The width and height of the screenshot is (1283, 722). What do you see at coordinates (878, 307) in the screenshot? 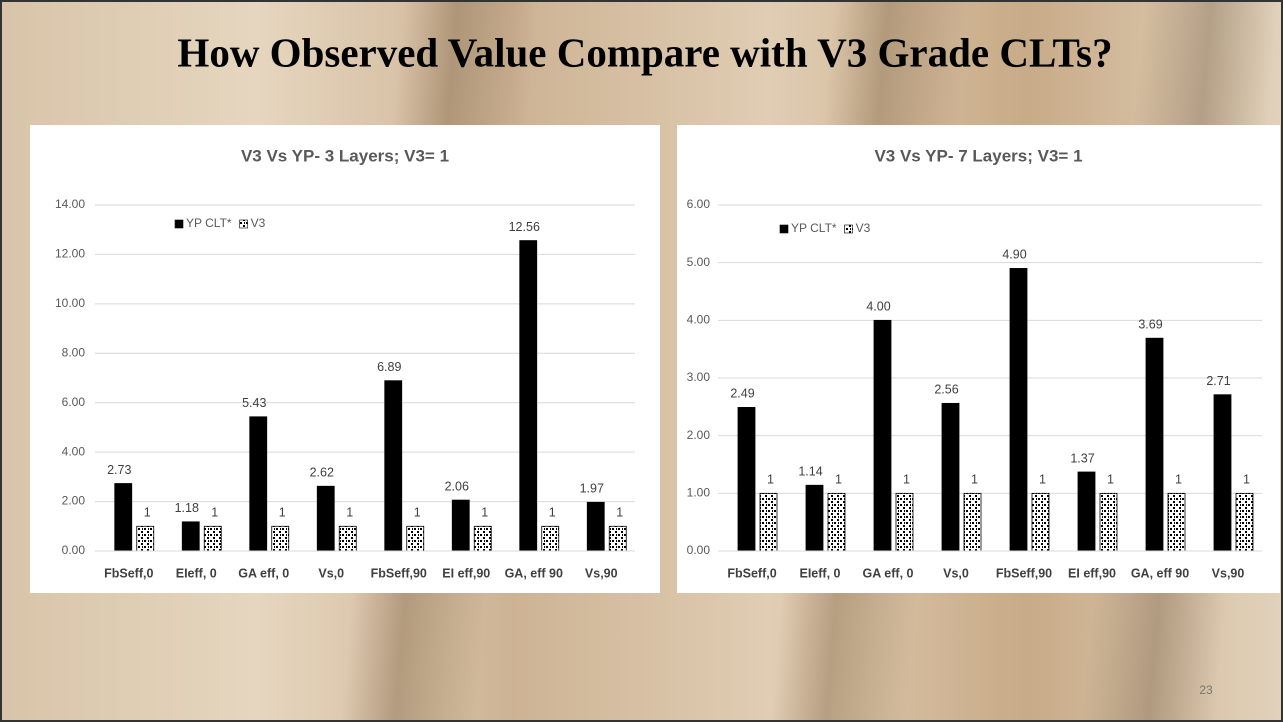
I see `data-label: 4.00` at bounding box center [878, 307].